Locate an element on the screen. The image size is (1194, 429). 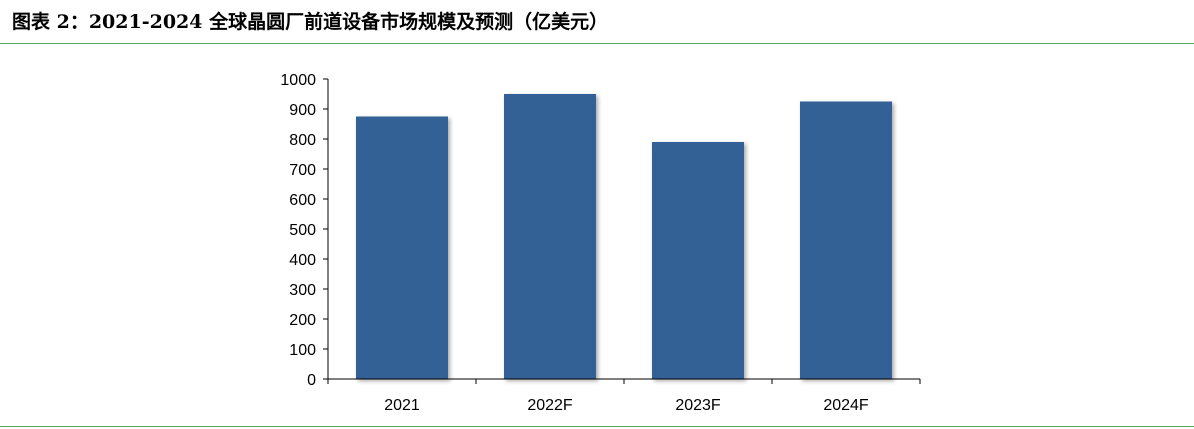
x-tick-label-2023f: 2023F is located at coordinates (698, 405).